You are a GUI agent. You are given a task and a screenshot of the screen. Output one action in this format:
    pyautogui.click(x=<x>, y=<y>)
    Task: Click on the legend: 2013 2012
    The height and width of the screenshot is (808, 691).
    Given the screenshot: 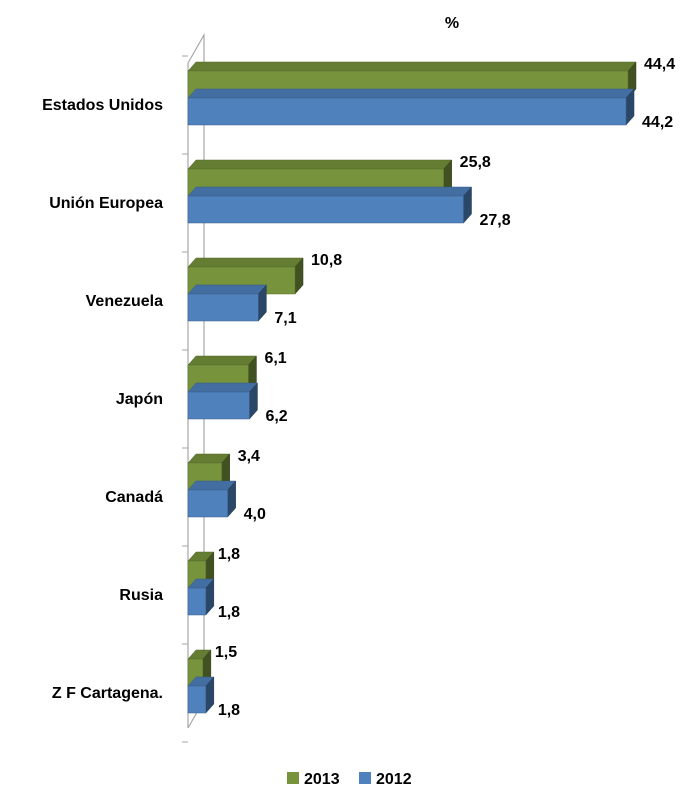 What is the action you would take?
    pyautogui.click(x=349, y=779)
    